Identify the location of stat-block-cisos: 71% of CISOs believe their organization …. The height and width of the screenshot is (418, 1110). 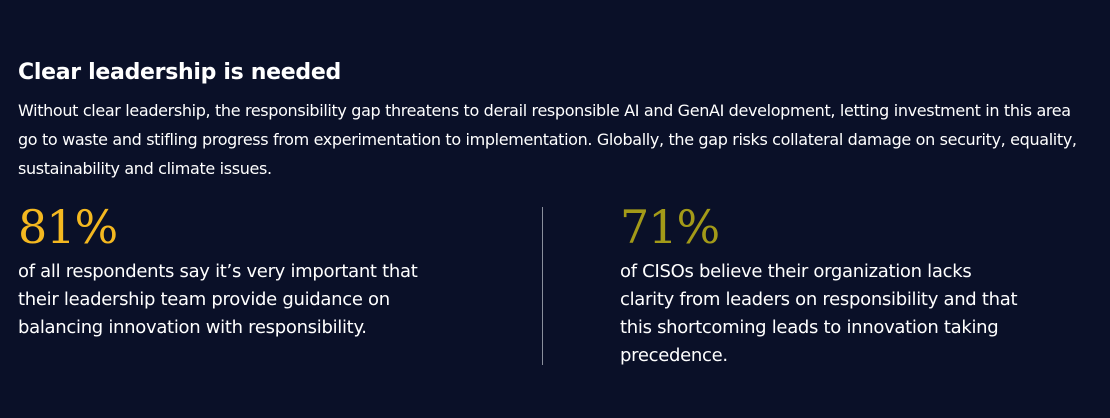
(820, 284).